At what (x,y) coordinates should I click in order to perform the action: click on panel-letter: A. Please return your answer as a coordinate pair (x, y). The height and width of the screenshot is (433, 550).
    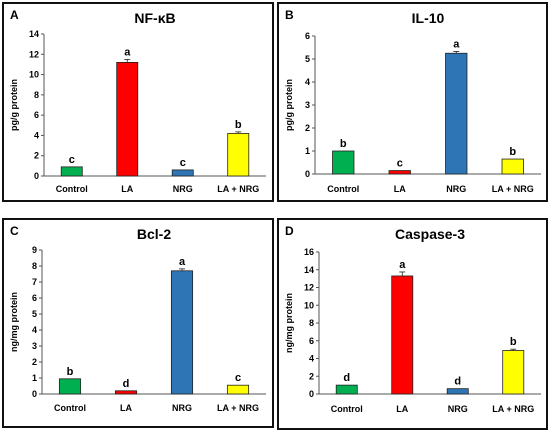
    Looking at the image, I should click on (14, 15).